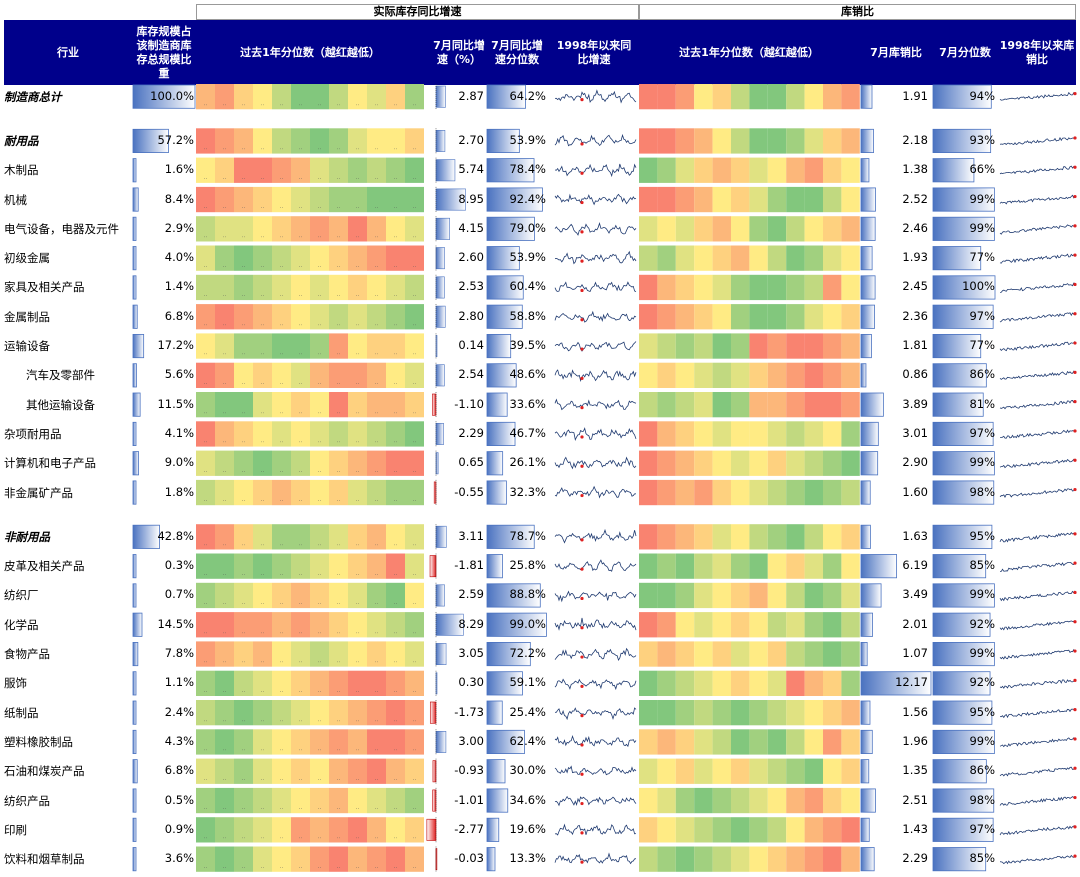 The width and height of the screenshot is (1080, 877). I want to click on yoy-bar, so click(437, 463).